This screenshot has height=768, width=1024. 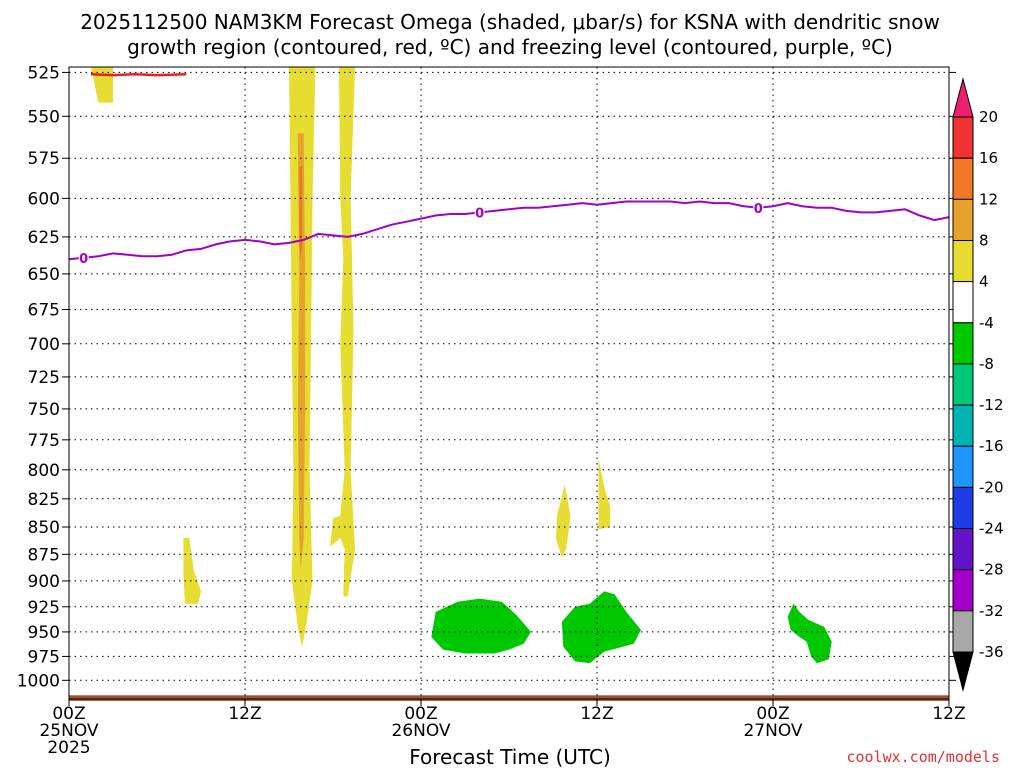 What do you see at coordinates (44, 378) in the screenshot?
I see `y-tick-label: 725` at bounding box center [44, 378].